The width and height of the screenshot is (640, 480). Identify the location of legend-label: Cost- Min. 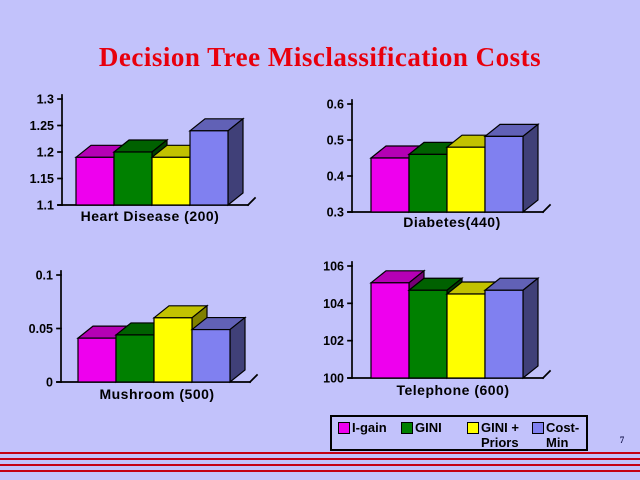
(563, 435).